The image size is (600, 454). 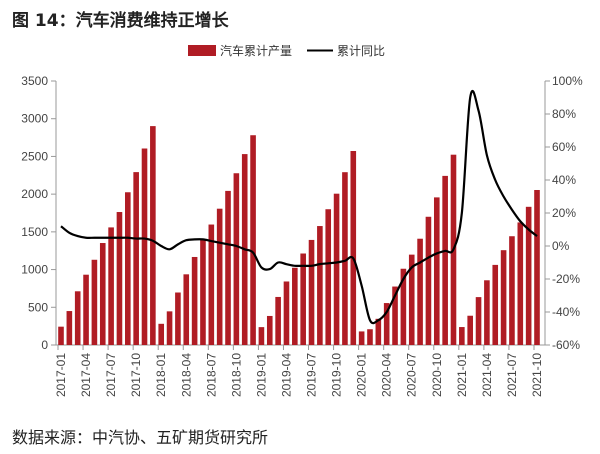 I want to click on x-tick-label: 2018-07, so click(x=211, y=375).